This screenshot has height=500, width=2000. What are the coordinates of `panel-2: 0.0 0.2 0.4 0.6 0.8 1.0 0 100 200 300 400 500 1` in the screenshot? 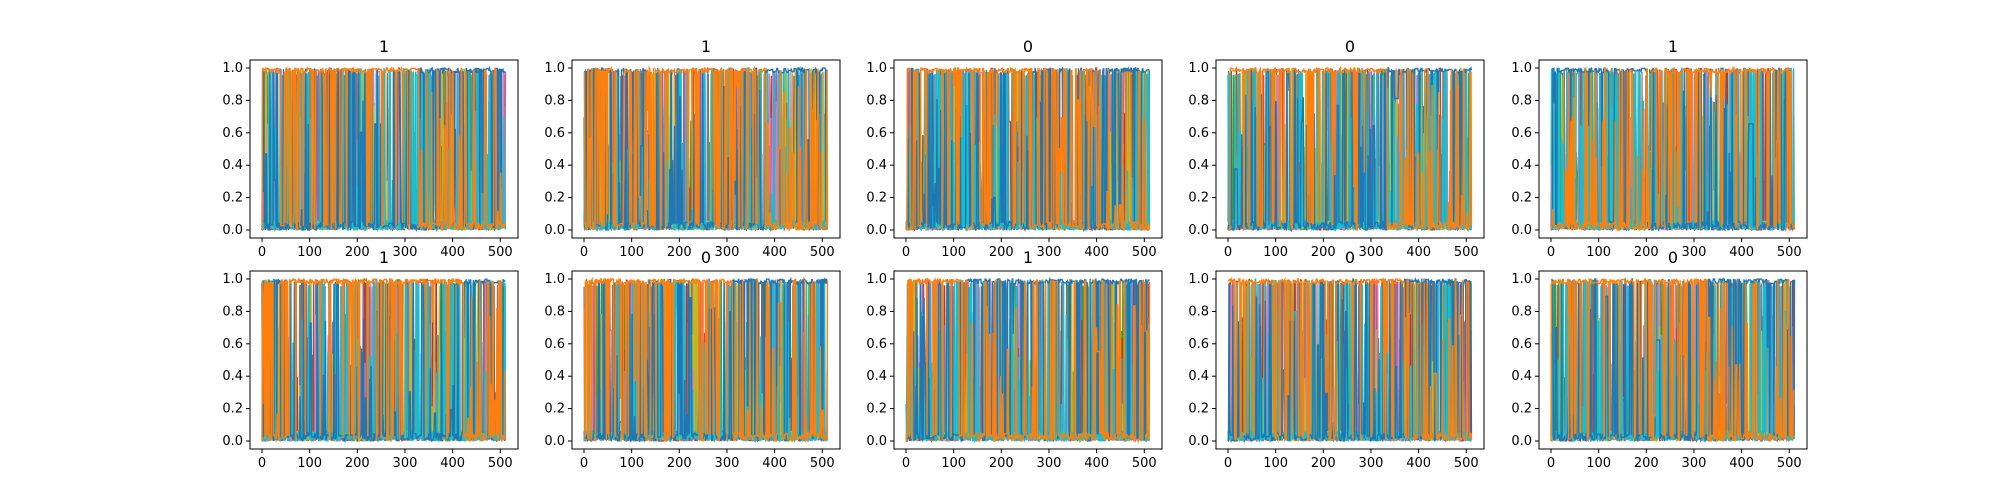 It's located at (692, 148).